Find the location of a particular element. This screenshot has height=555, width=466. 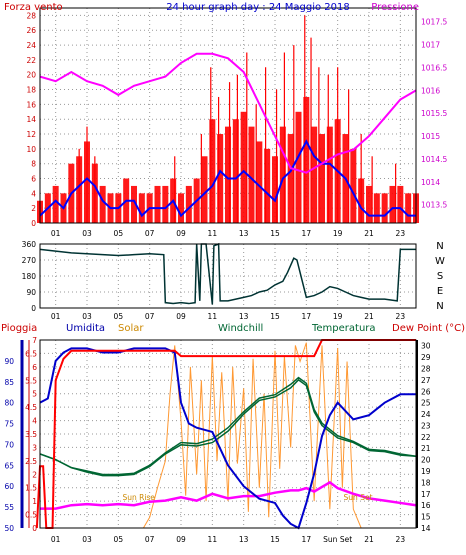

y-left-tick-label: 8 is located at coordinates (33, 164).